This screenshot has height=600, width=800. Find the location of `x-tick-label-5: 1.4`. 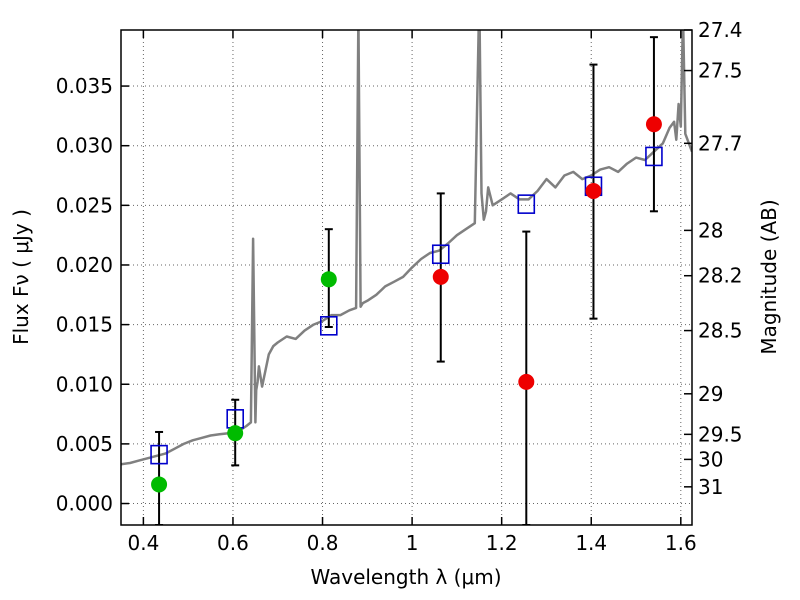

x-tick-label-5: 1.4 is located at coordinates (591, 543).